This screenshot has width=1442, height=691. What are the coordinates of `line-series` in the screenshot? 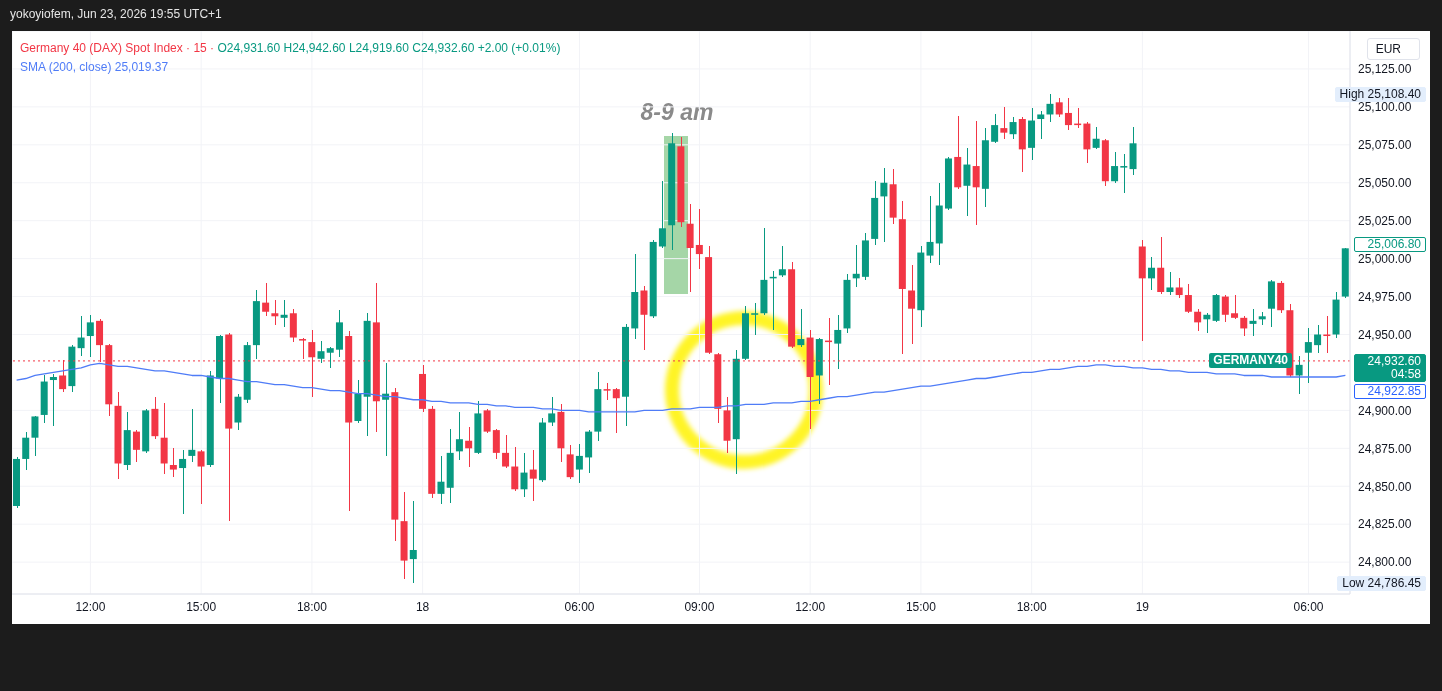 It's located at (681, 387).